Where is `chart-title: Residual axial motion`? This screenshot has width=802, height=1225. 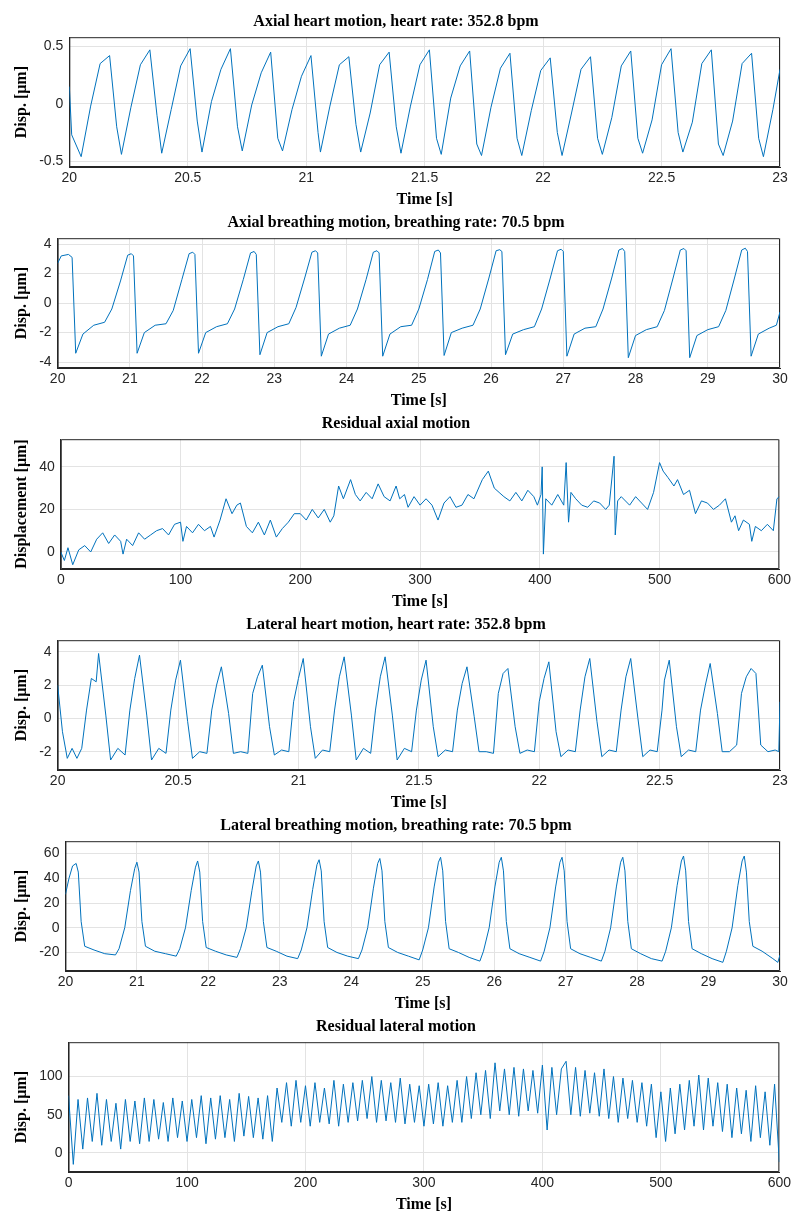
chart-title: Residual axial motion is located at coordinates (396, 422).